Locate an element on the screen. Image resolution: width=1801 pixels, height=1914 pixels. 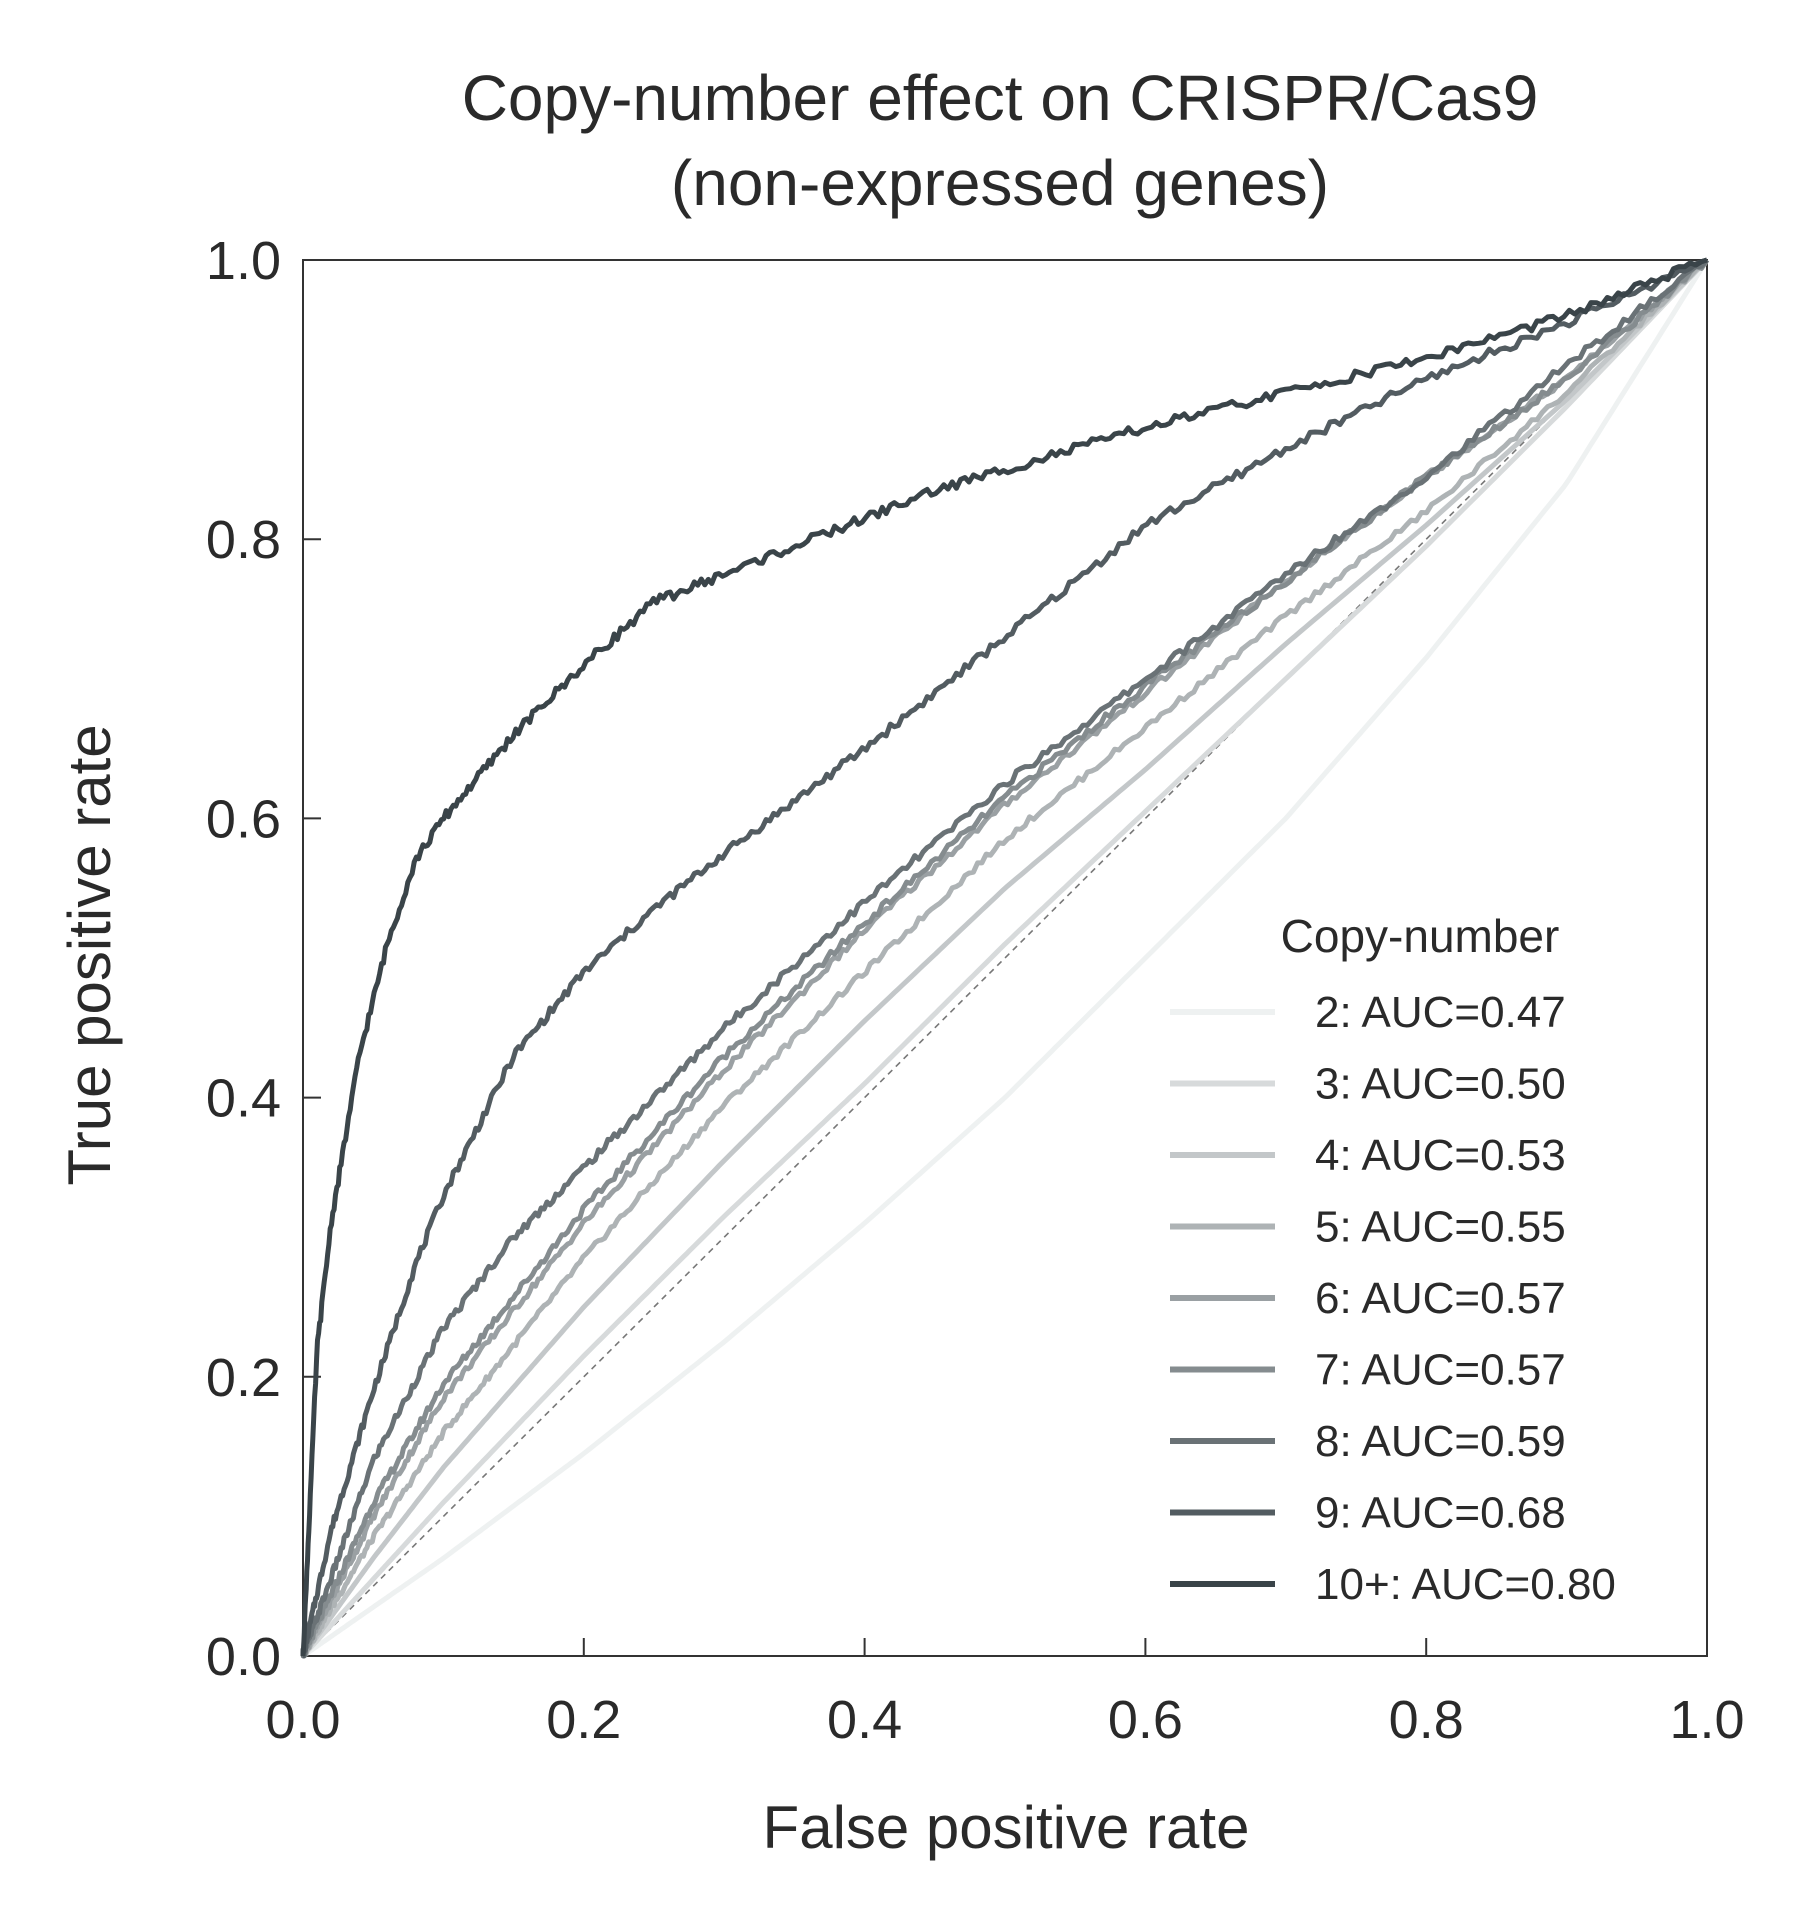
y-tick-label: 0.8 is located at coordinates (243, 540).